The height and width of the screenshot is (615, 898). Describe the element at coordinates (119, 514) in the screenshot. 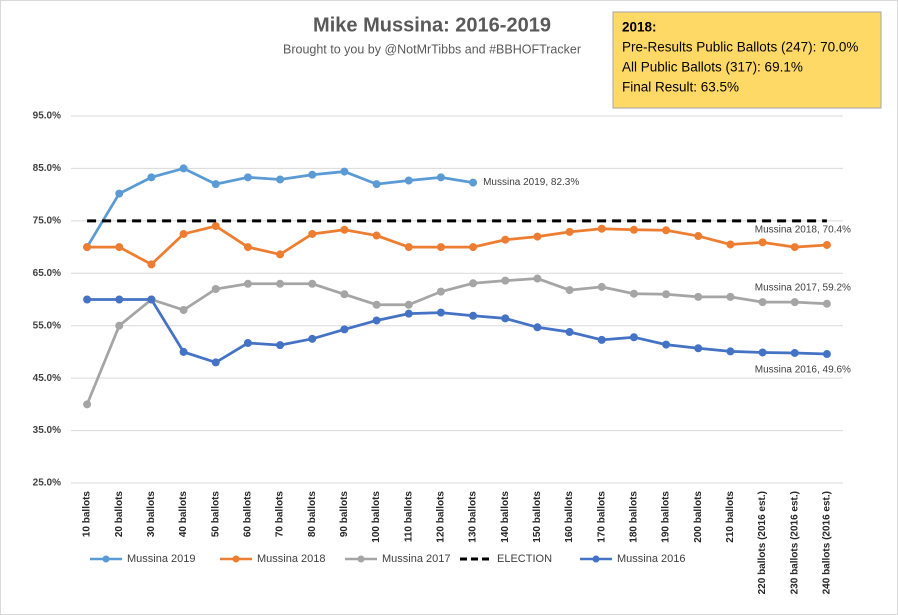

I see `x-tick-label: 20 ballots` at that location.